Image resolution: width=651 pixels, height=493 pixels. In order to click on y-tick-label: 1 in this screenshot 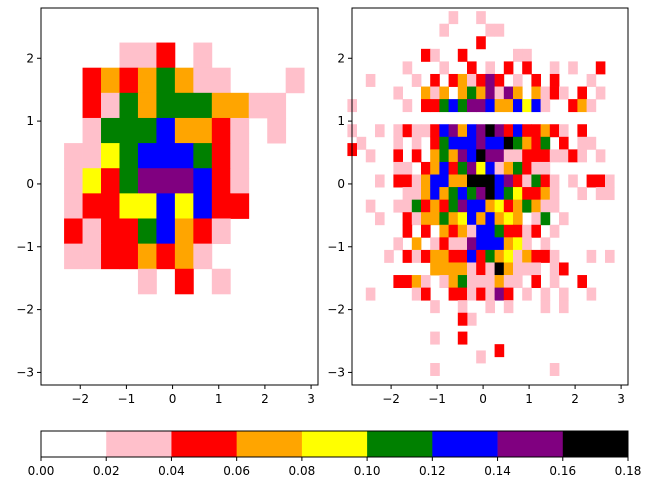, I will do `click(30, 121)`.